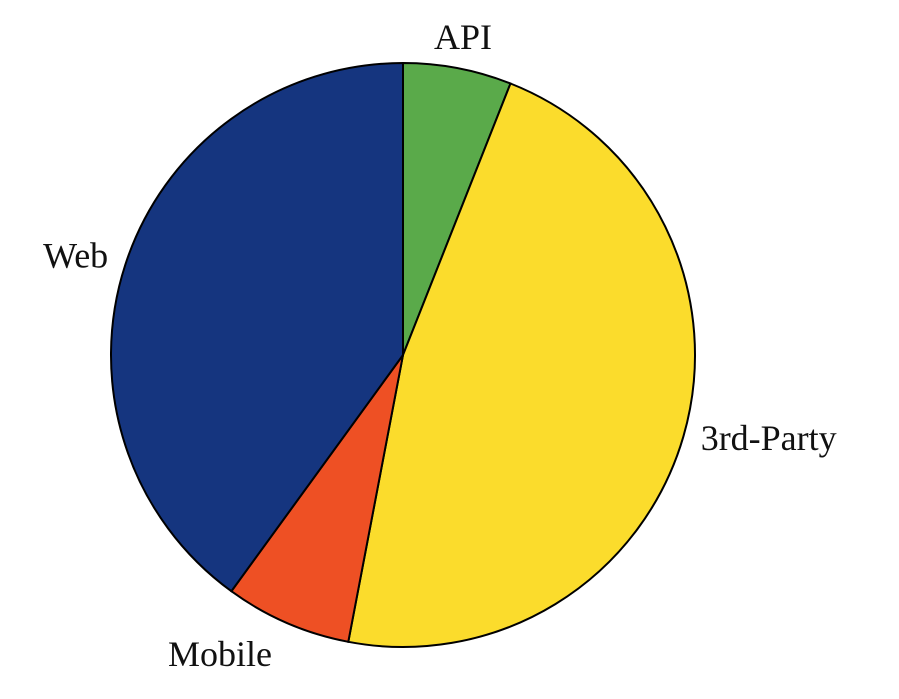  I want to click on slice-label: API, so click(463, 37).